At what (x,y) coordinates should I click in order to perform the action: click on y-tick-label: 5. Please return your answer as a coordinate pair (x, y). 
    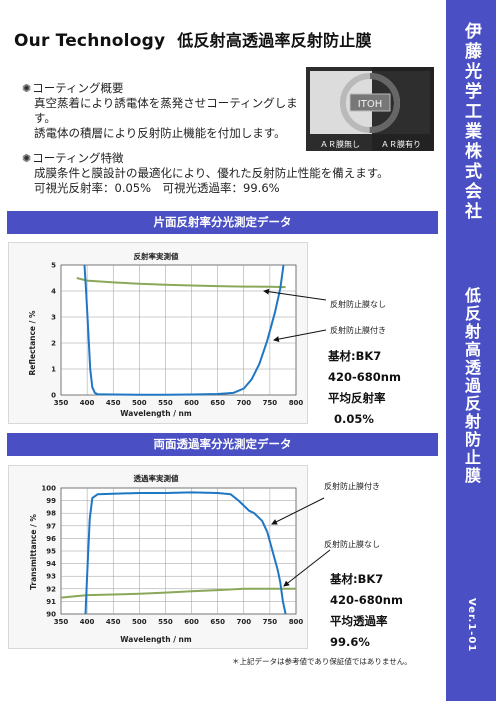
    Looking at the image, I should click on (53, 266).